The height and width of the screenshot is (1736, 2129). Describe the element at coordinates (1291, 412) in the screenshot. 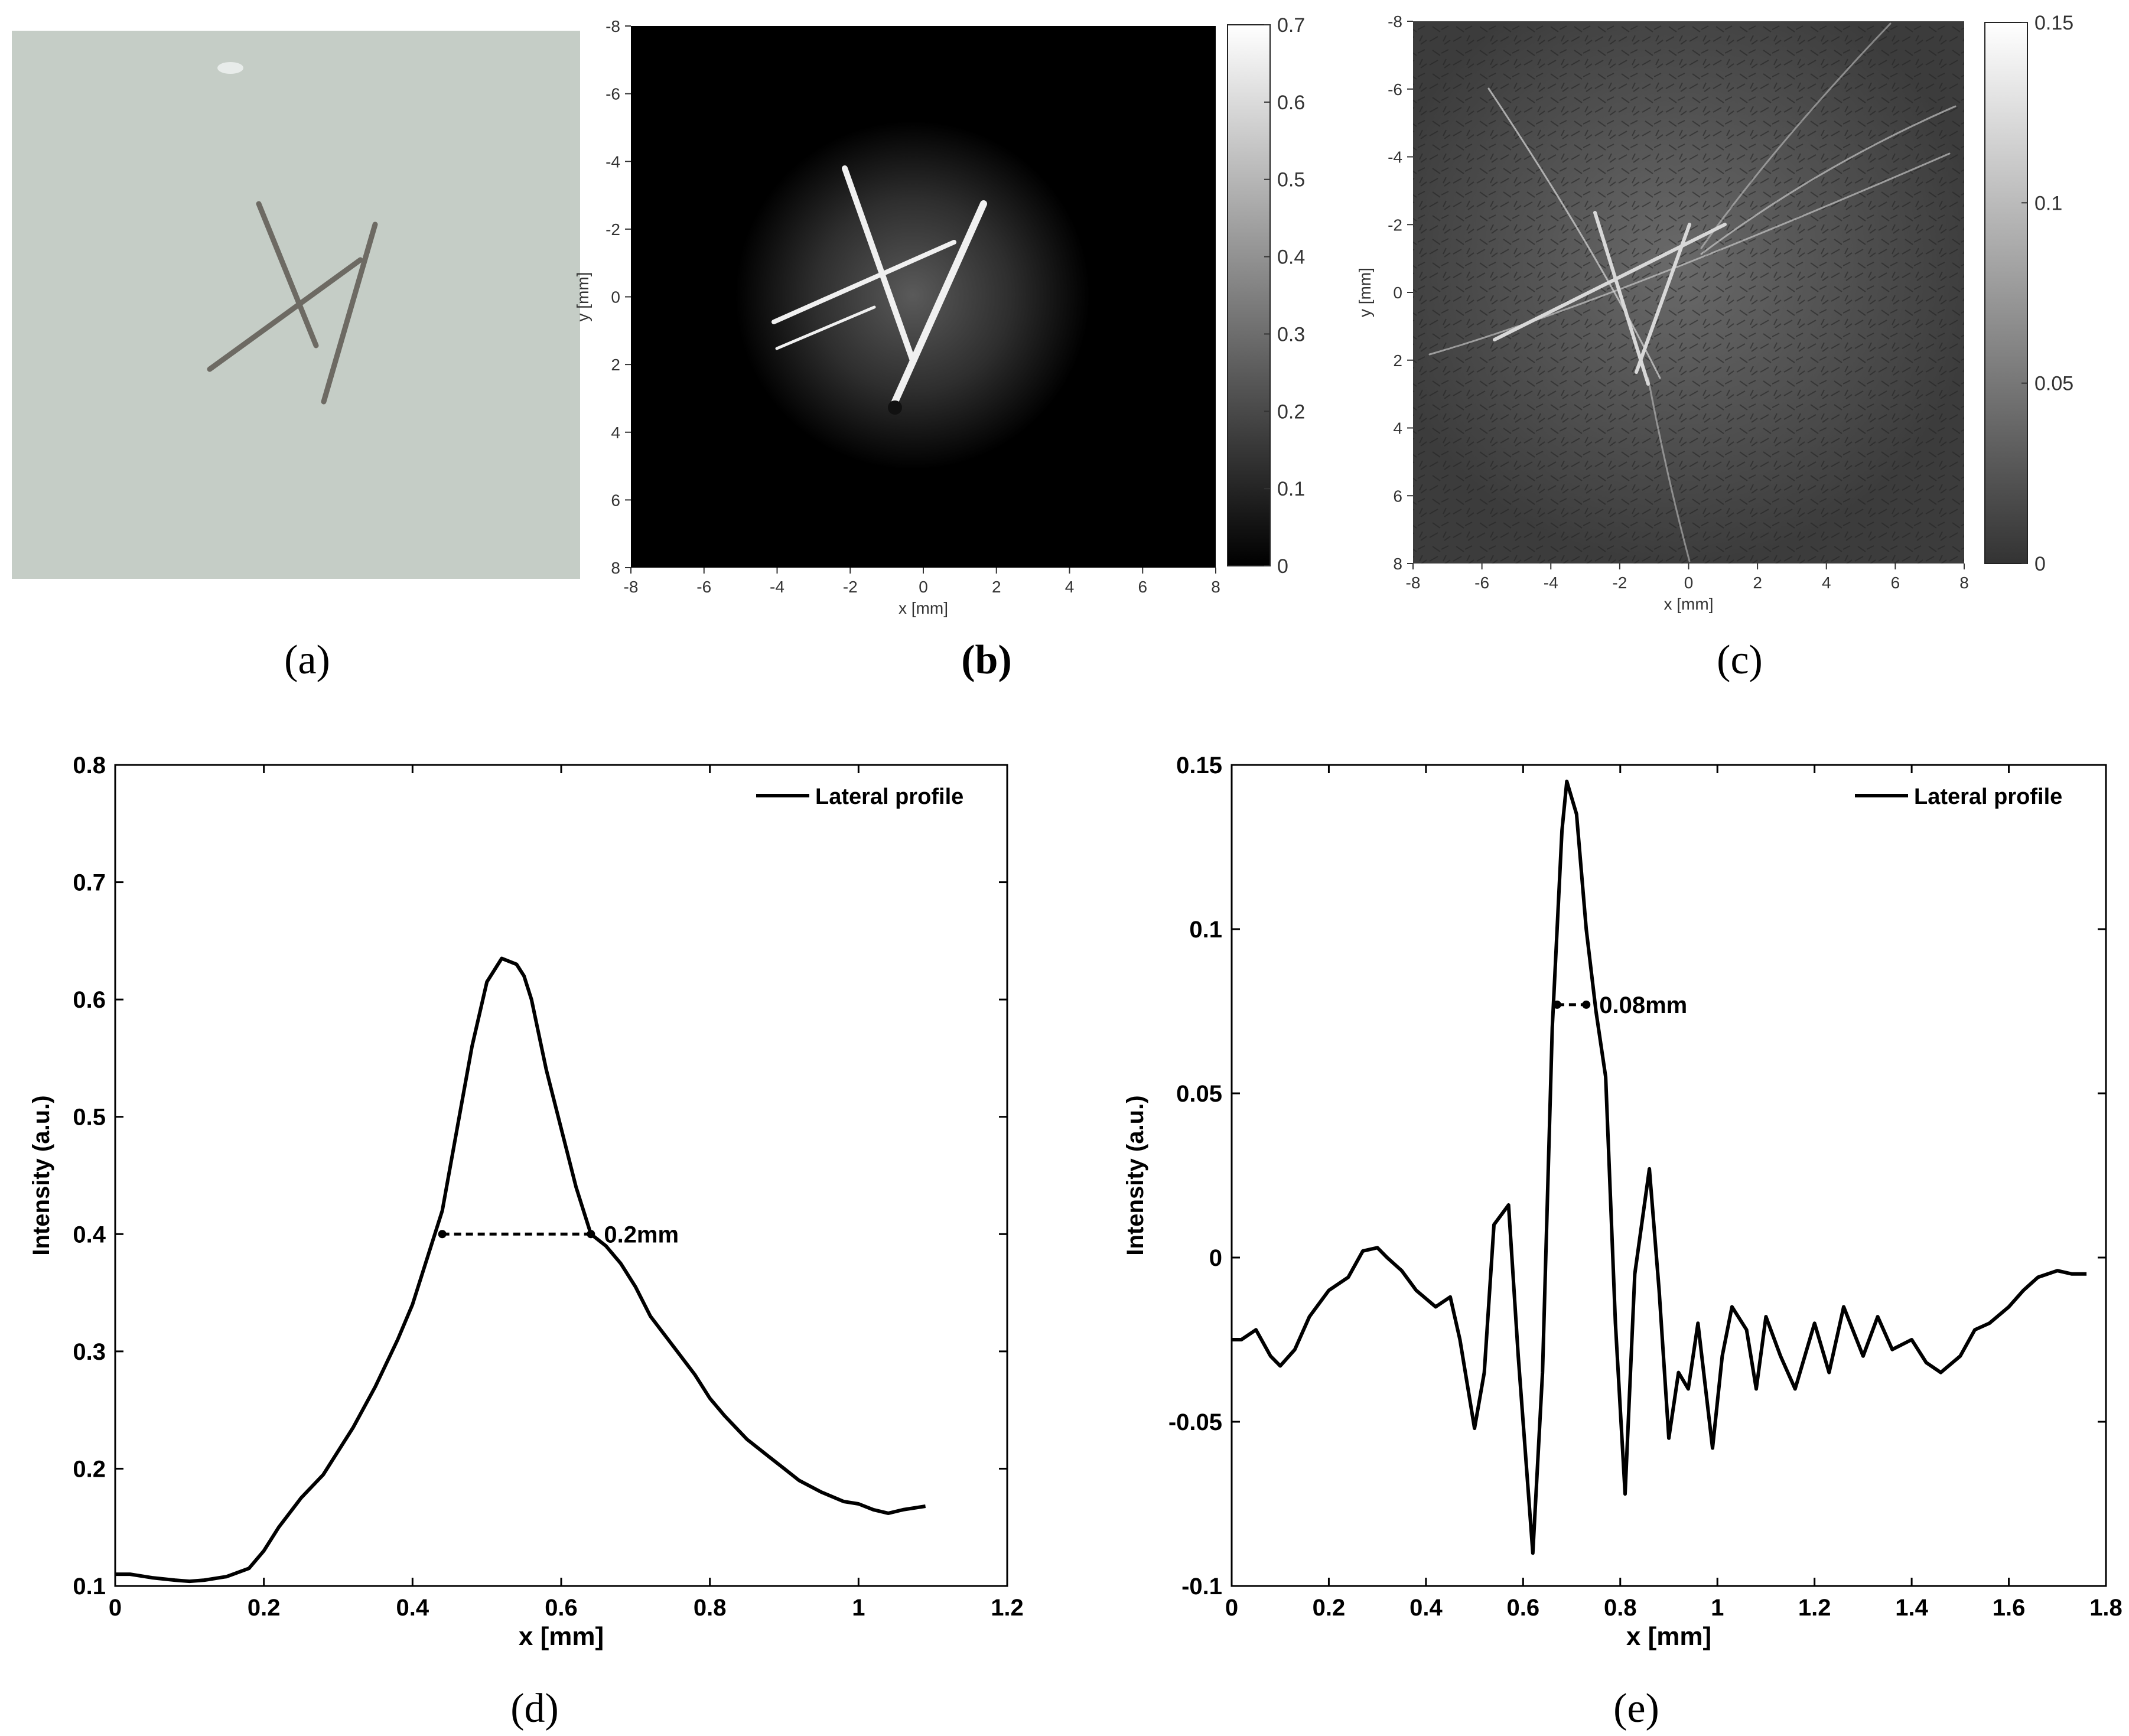

I see `colorbar-tick-label: 0.2` at that location.